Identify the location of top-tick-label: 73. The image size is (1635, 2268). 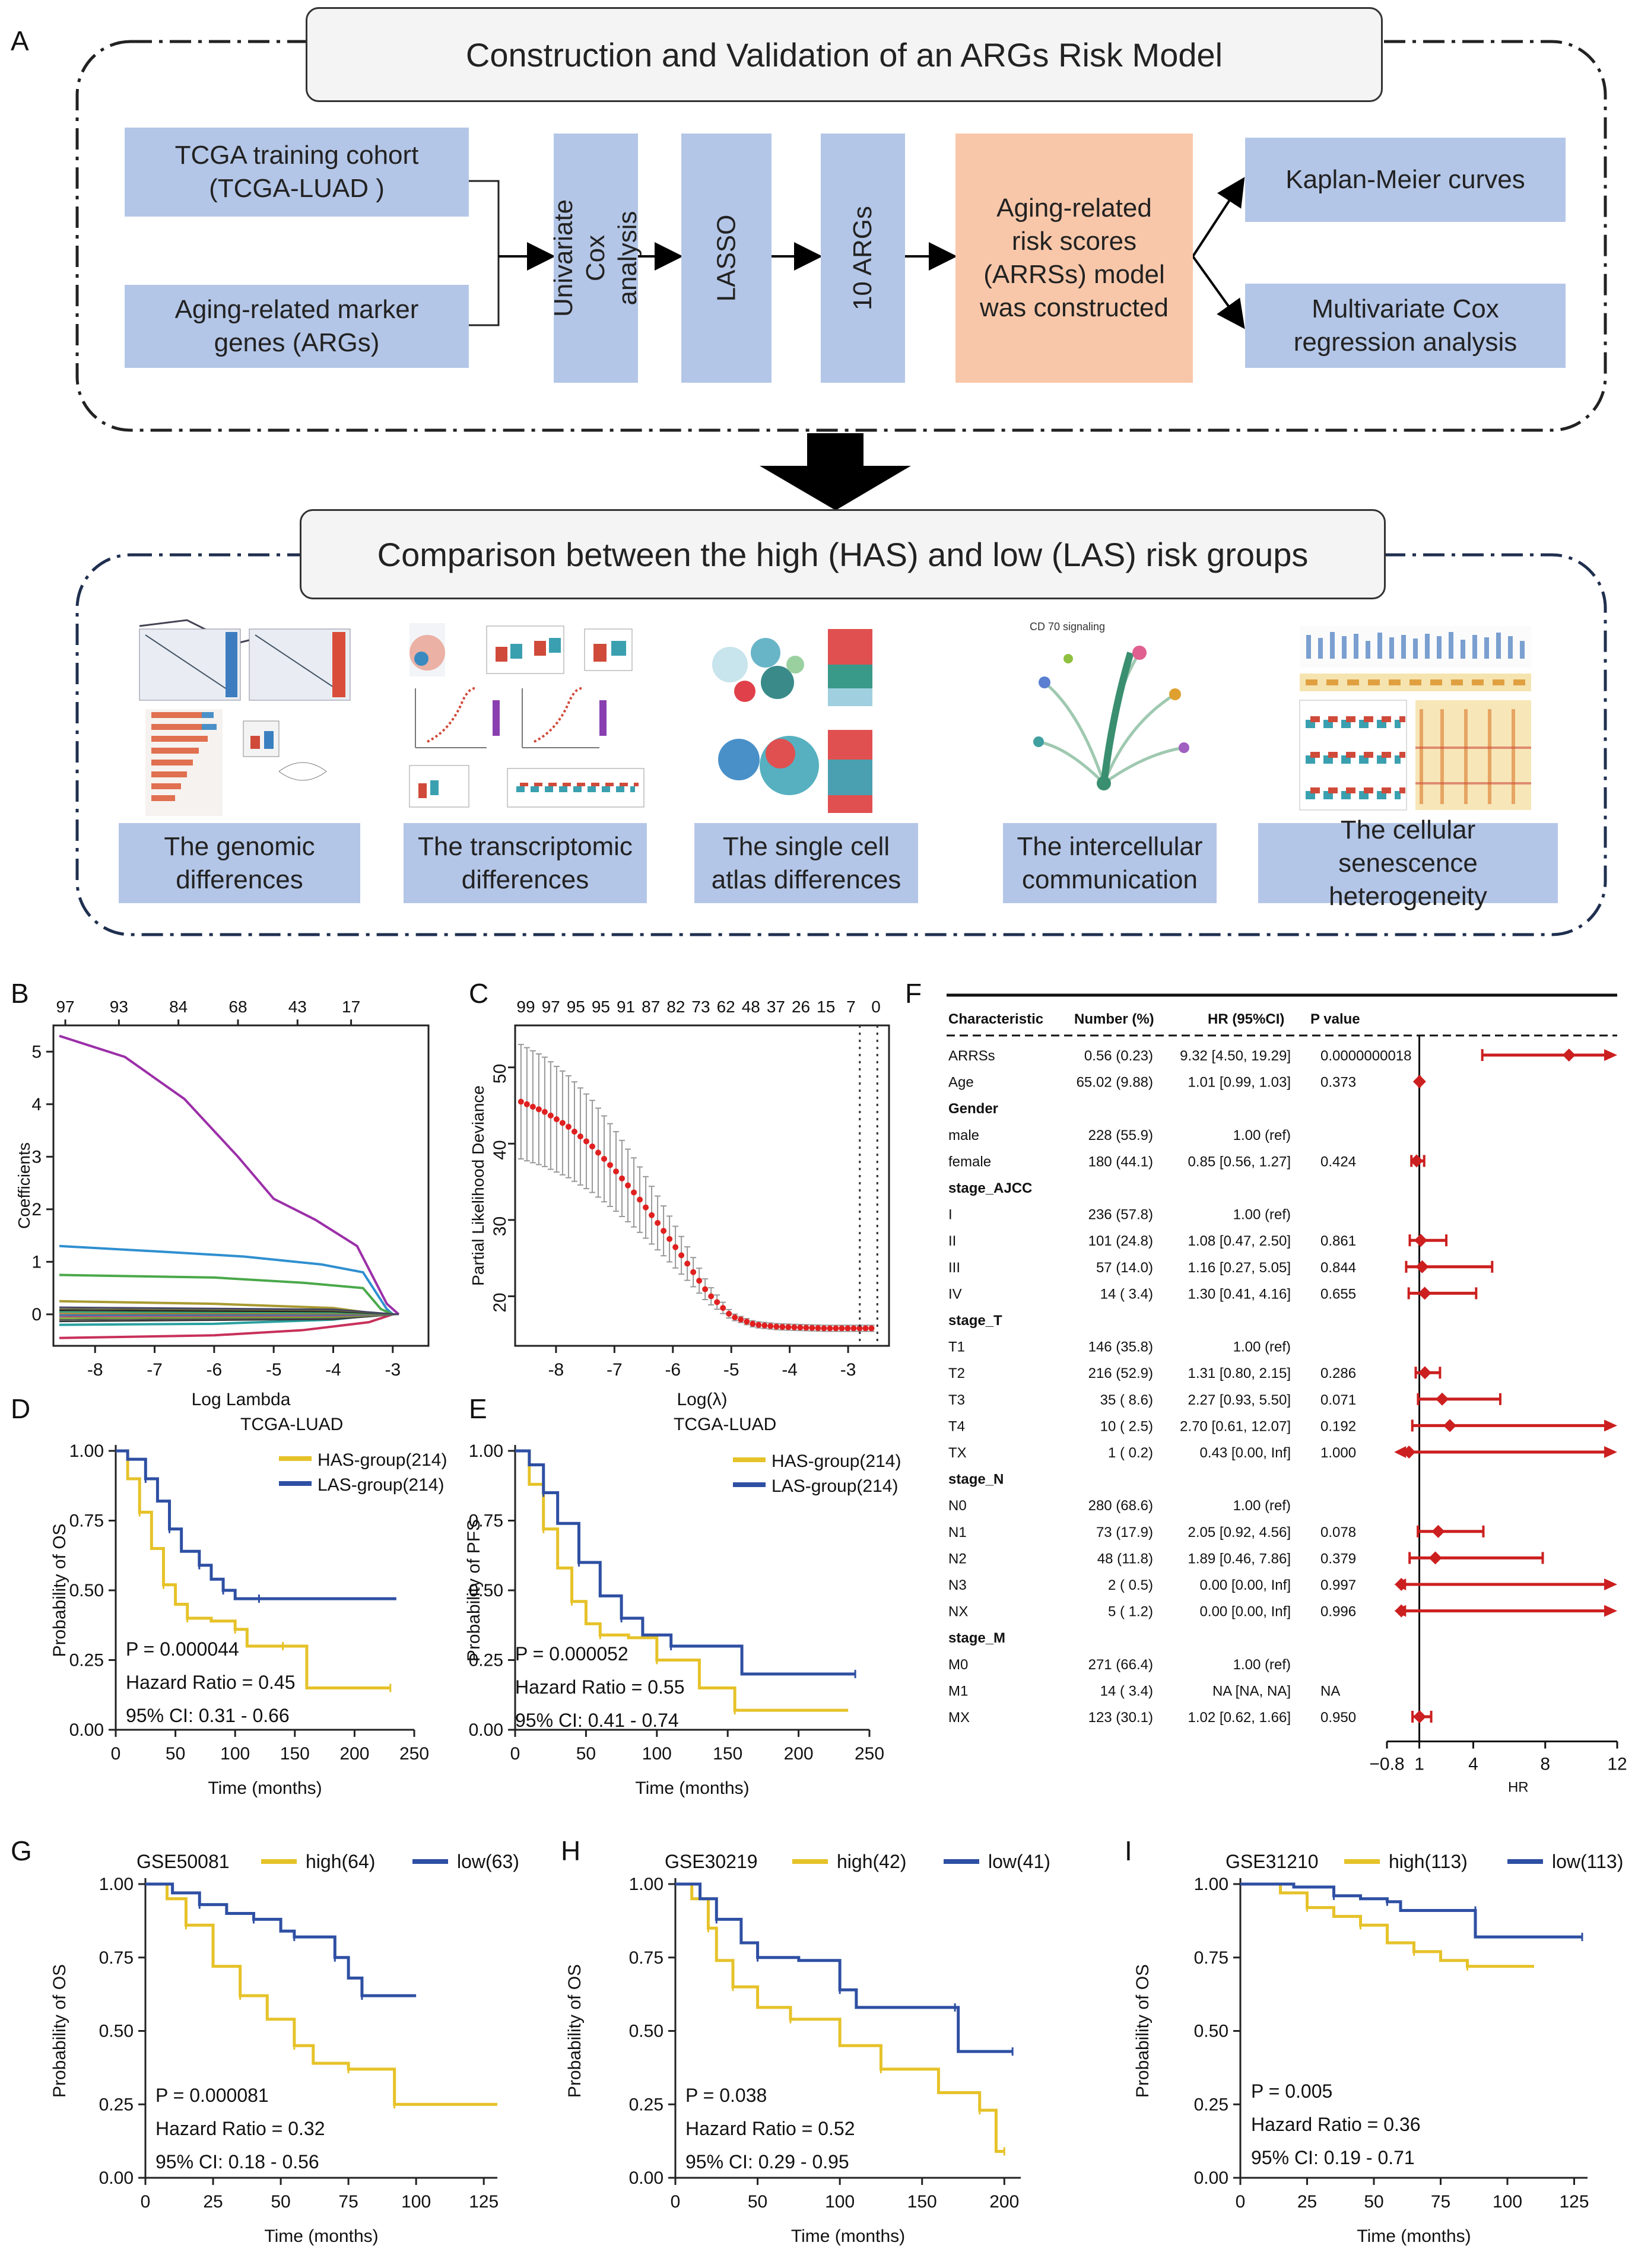
(700, 1007).